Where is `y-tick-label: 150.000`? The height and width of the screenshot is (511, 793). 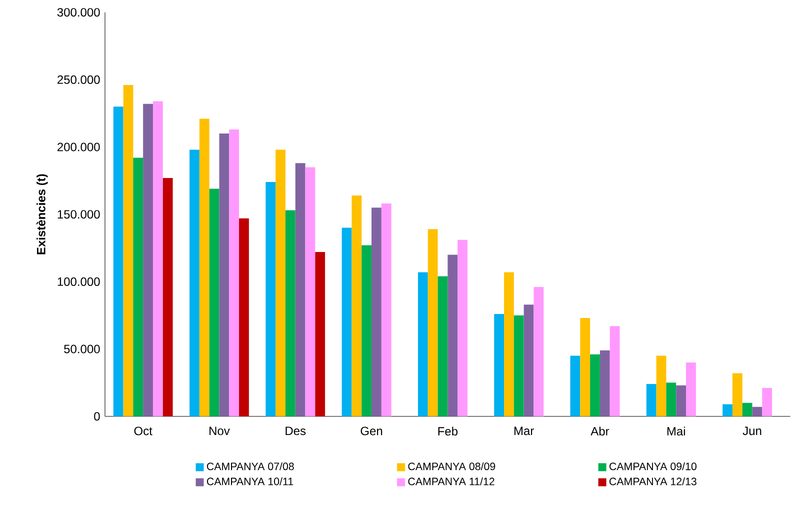
y-tick-label: 150.000 is located at coordinates (79, 214).